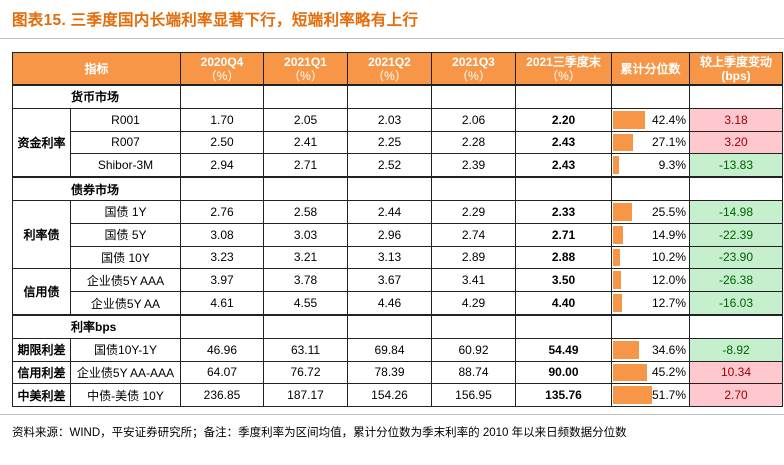 The width and height of the screenshot is (784, 465). What do you see at coordinates (390, 349) in the screenshot?
I see `value-cell: 69.84` at bounding box center [390, 349].